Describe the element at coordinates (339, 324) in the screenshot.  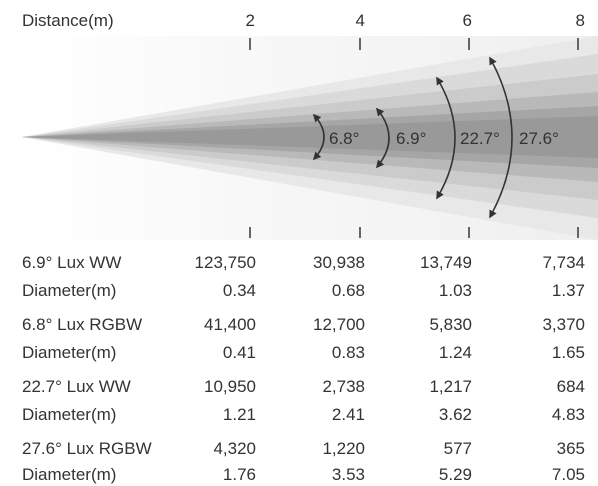
I see `lux-value: 12,700` at that location.